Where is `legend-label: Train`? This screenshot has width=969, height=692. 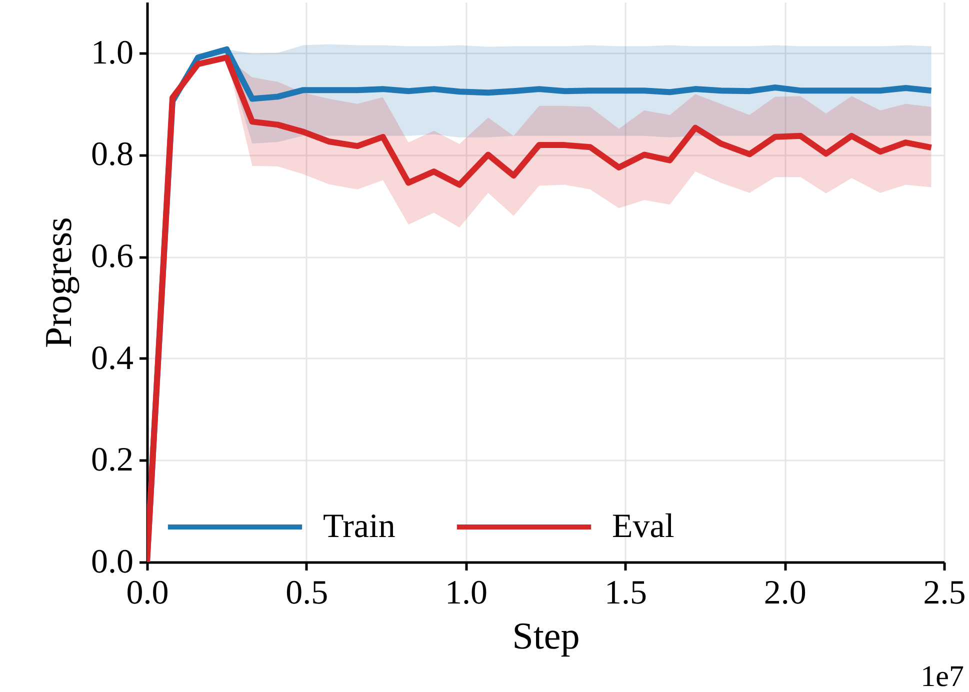
legend-label: Train is located at coordinates (359, 526).